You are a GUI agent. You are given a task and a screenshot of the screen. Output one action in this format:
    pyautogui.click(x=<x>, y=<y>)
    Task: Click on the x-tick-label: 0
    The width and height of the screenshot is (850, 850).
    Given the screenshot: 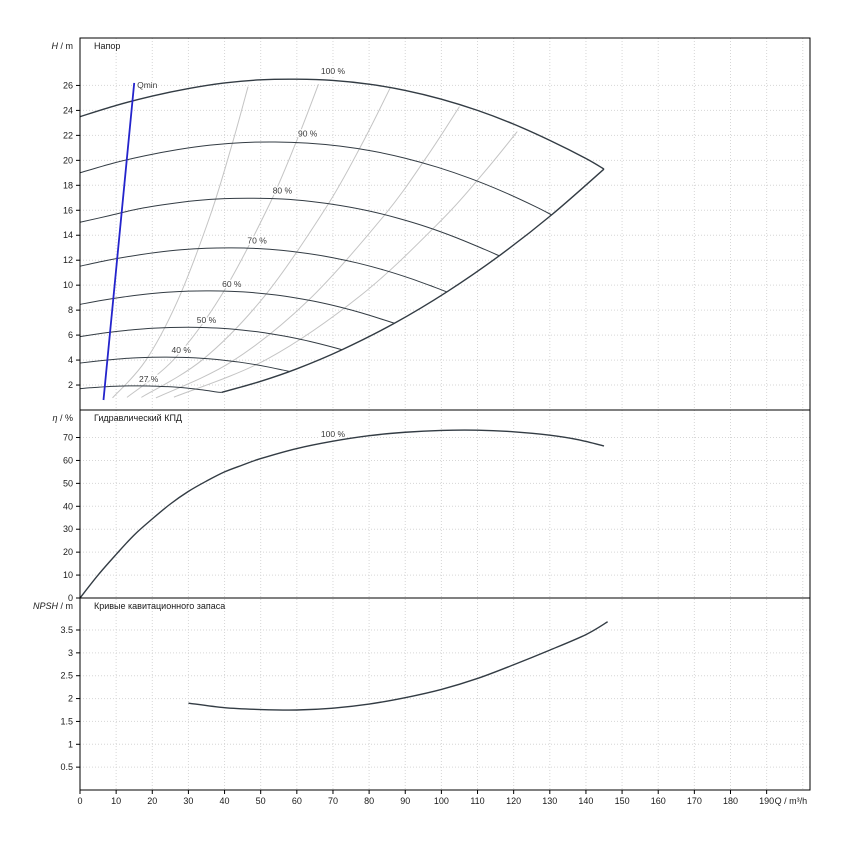 What is the action you would take?
    pyautogui.click(x=79, y=801)
    